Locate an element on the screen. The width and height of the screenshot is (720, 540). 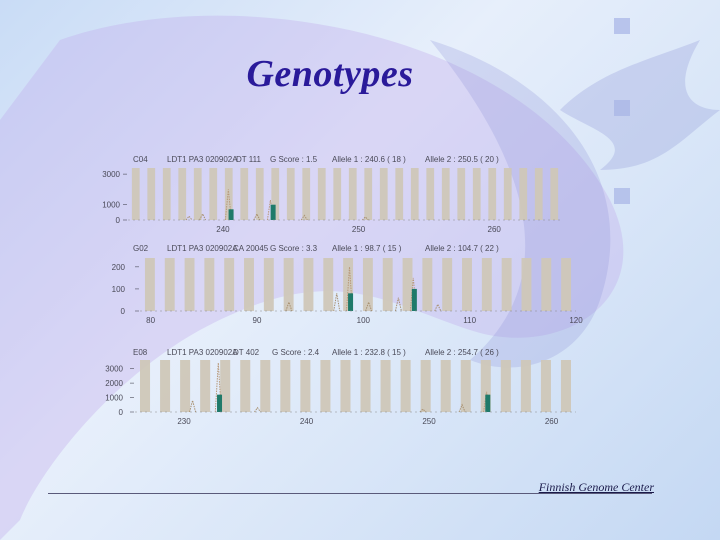
y-tick-label: 3000 is located at coordinates (111, 174).